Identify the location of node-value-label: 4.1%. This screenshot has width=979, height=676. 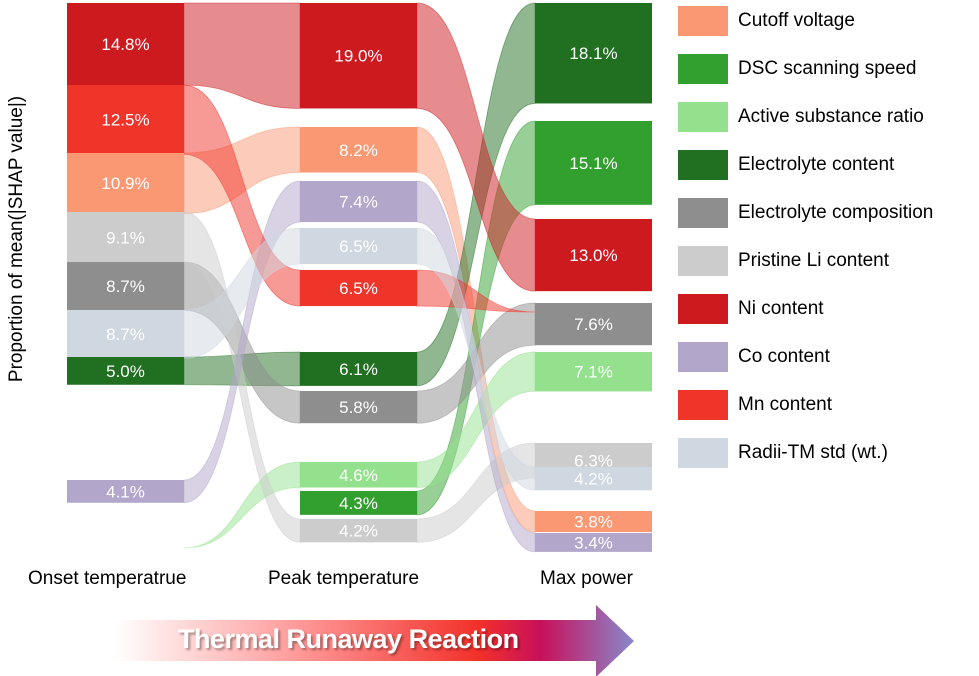
(125, 491).